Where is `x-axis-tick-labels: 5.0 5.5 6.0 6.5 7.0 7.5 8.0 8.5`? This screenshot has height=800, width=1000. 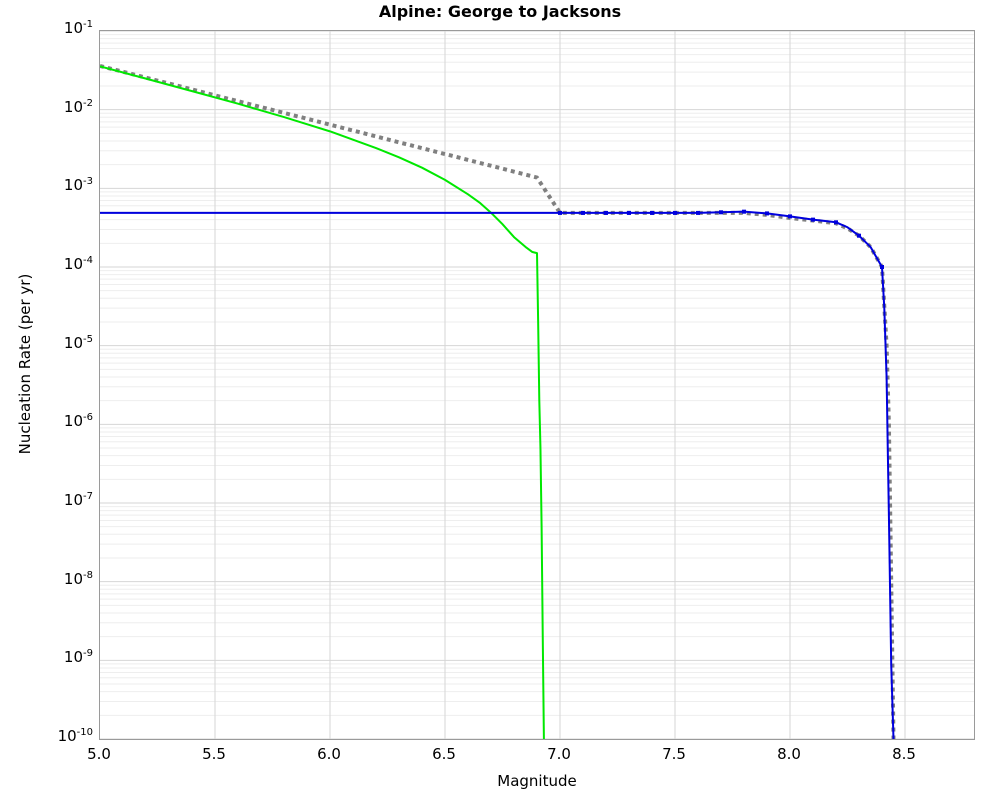
x-axis-tick-labels: 5.0 5.5 6.0 6.5 7.0 7.5 8.0 8.5 is located at coordinates (500, 760).